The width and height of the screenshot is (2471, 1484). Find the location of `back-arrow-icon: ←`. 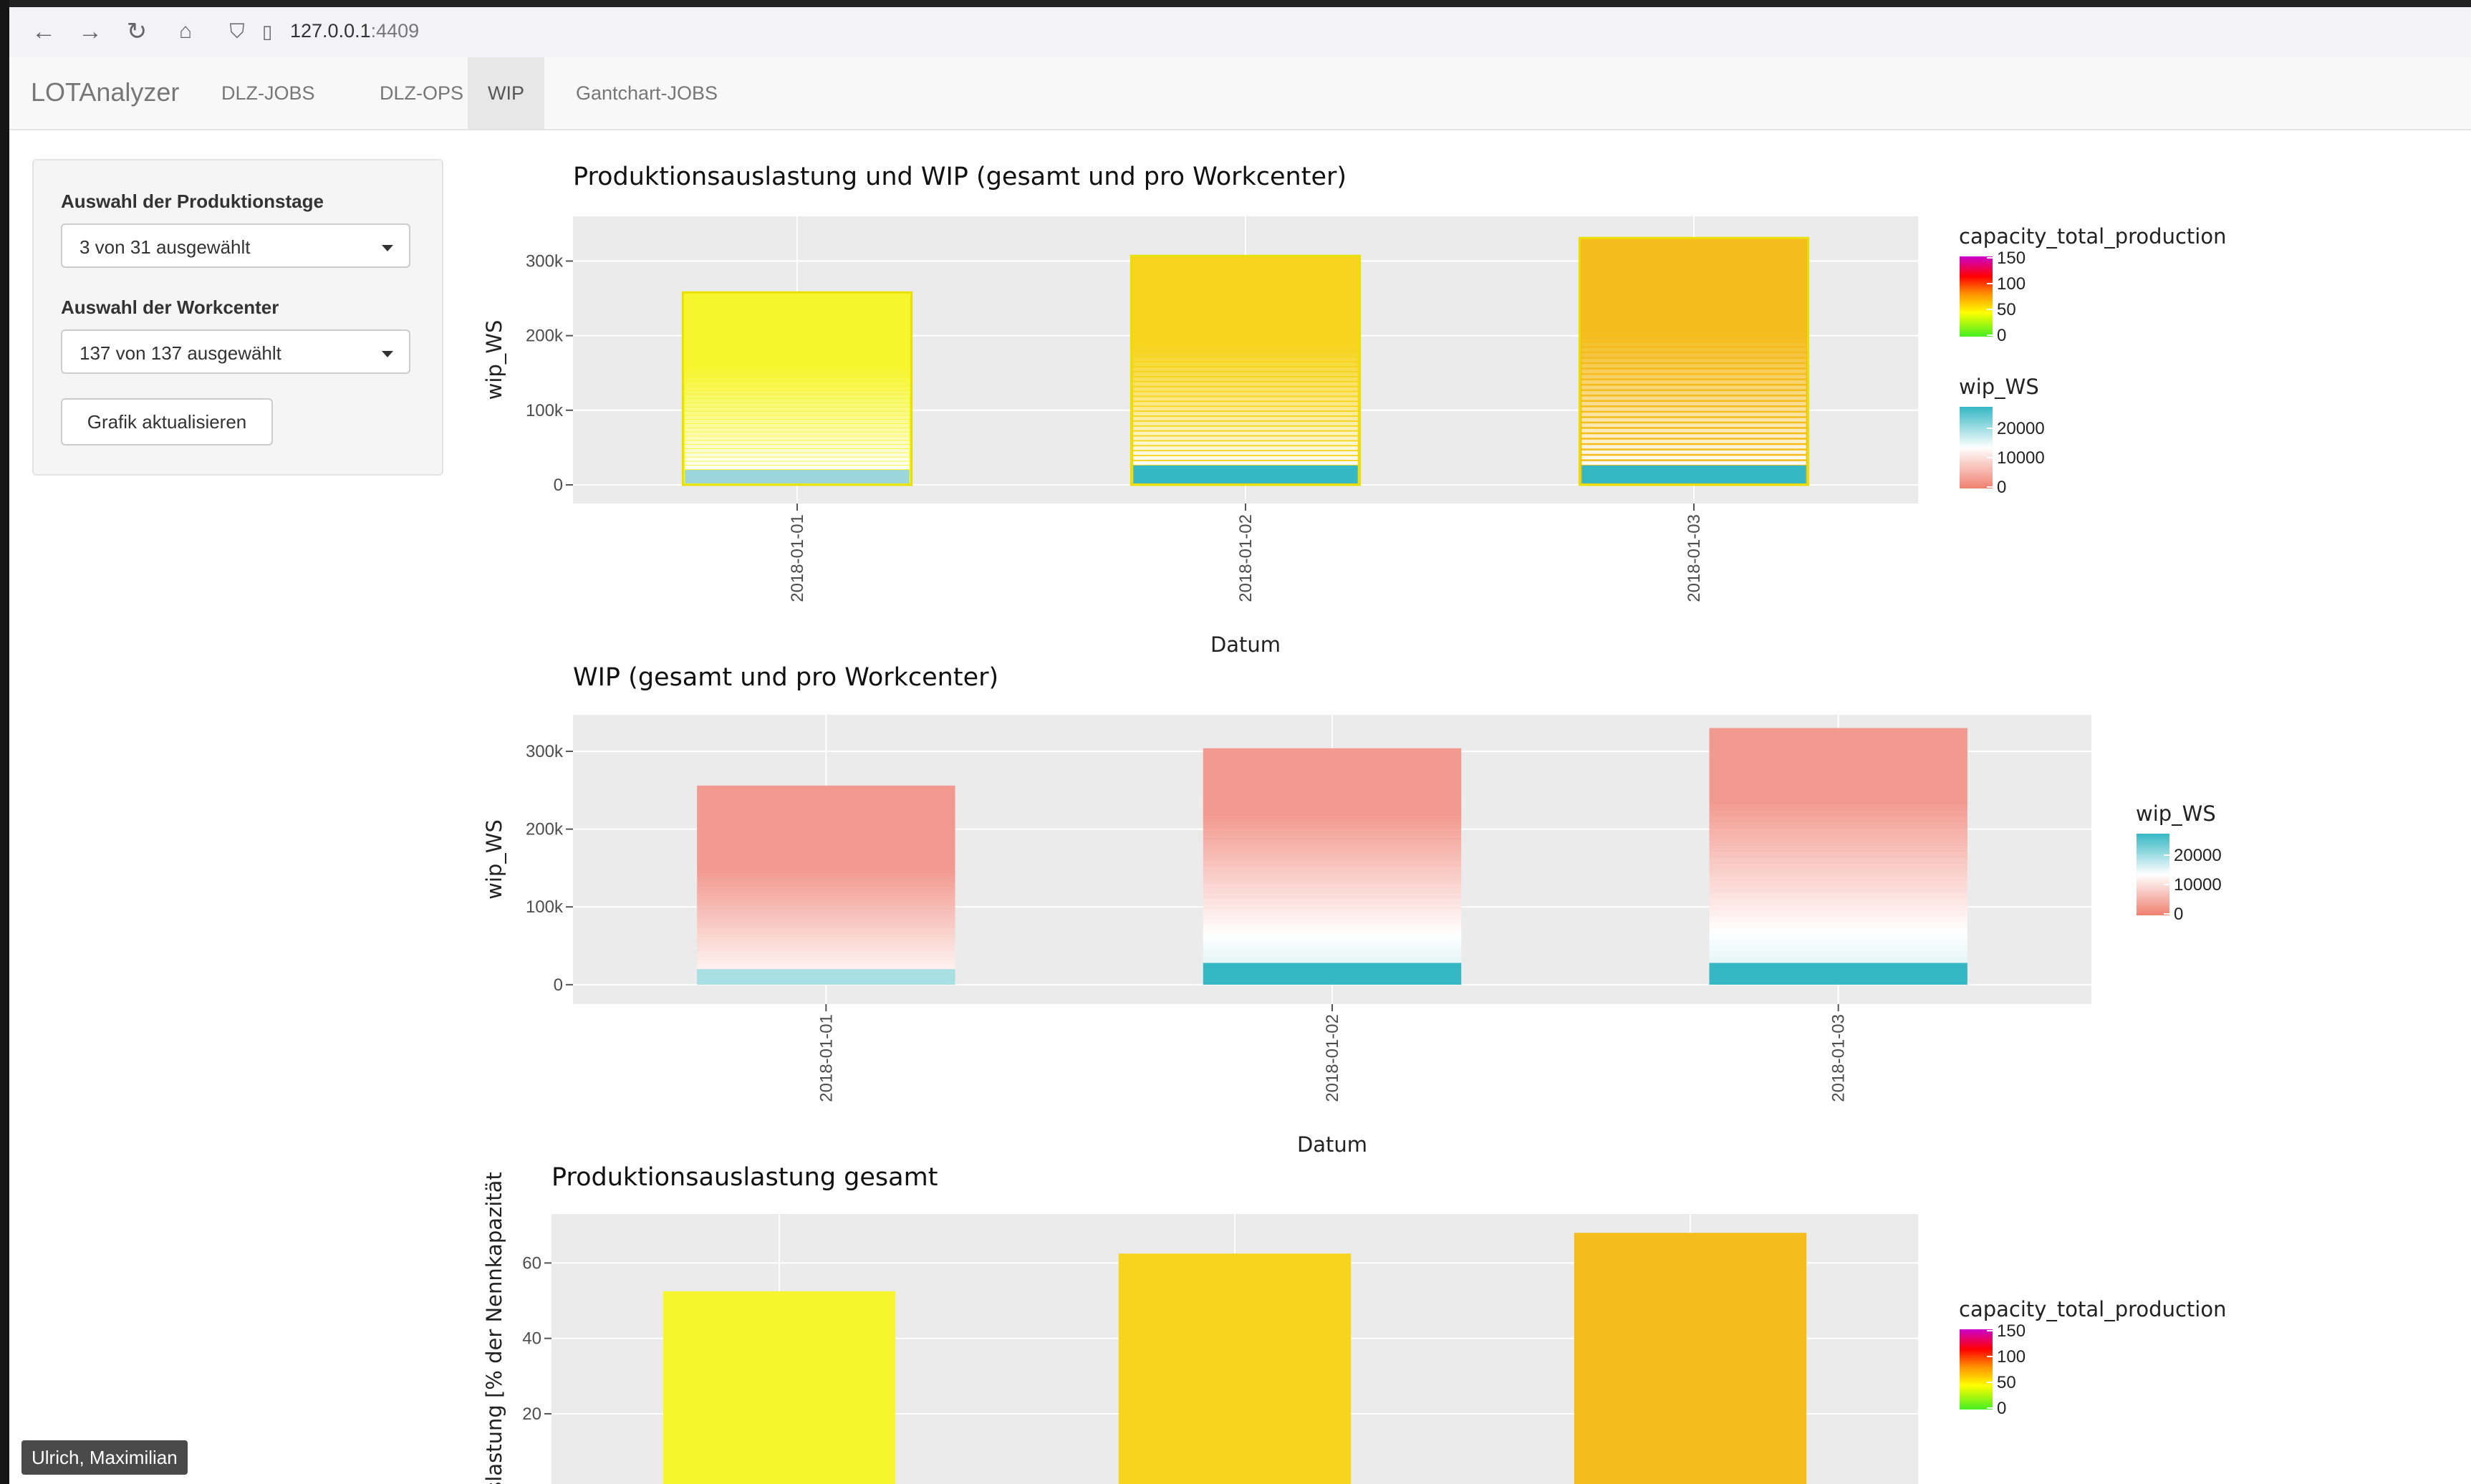

back-arrow-icon: ← is located at coordinates (44, 31).